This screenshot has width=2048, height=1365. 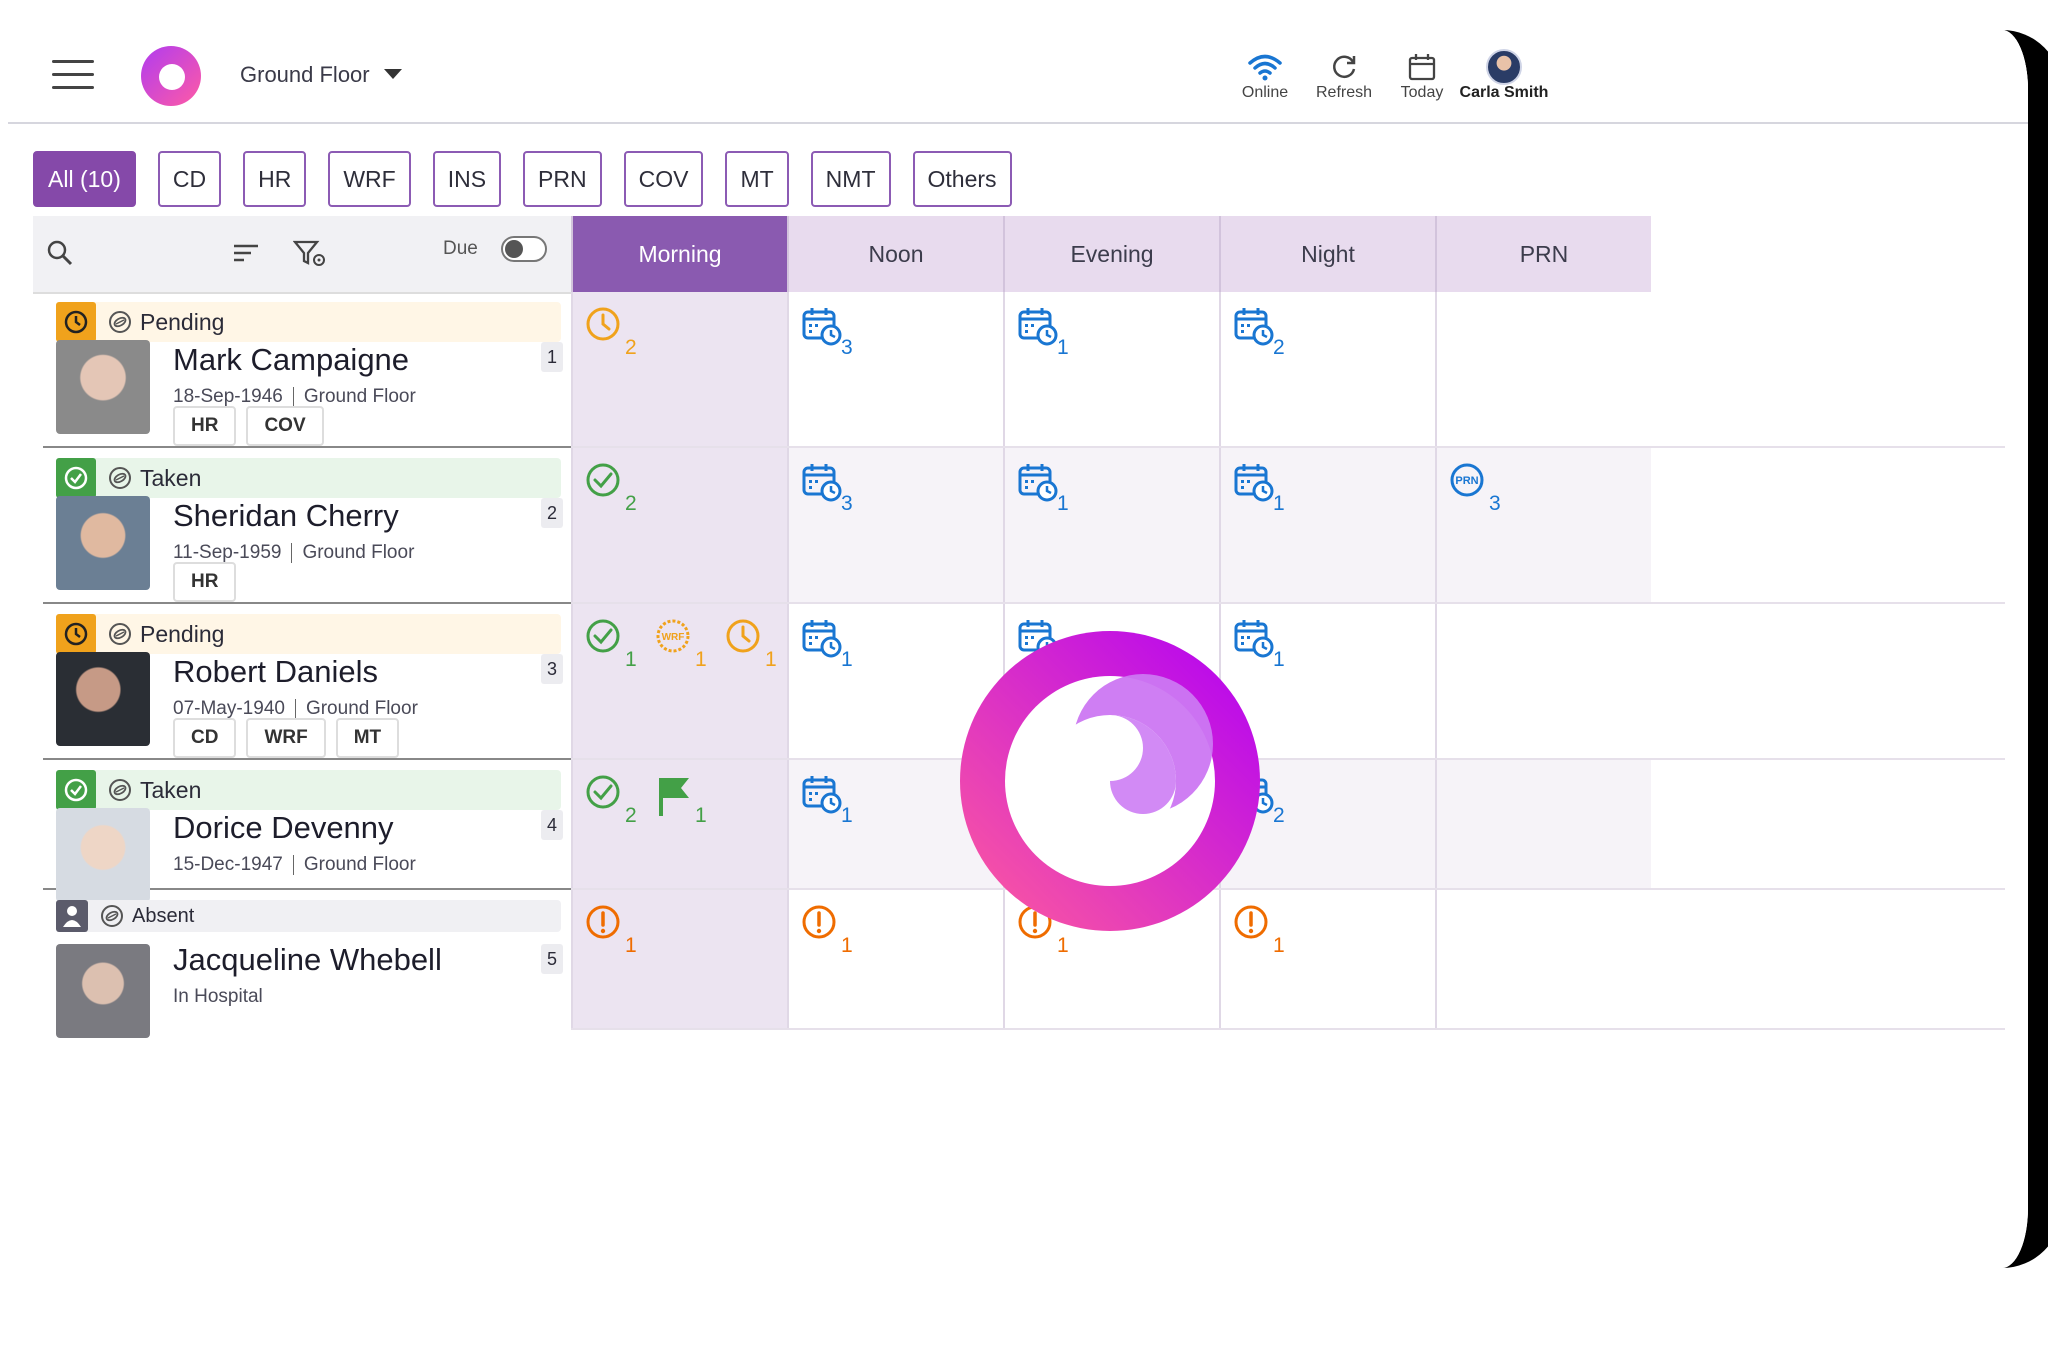 I want to click on resident-name: Sheridan Cherry, so click(x=286, y=515).